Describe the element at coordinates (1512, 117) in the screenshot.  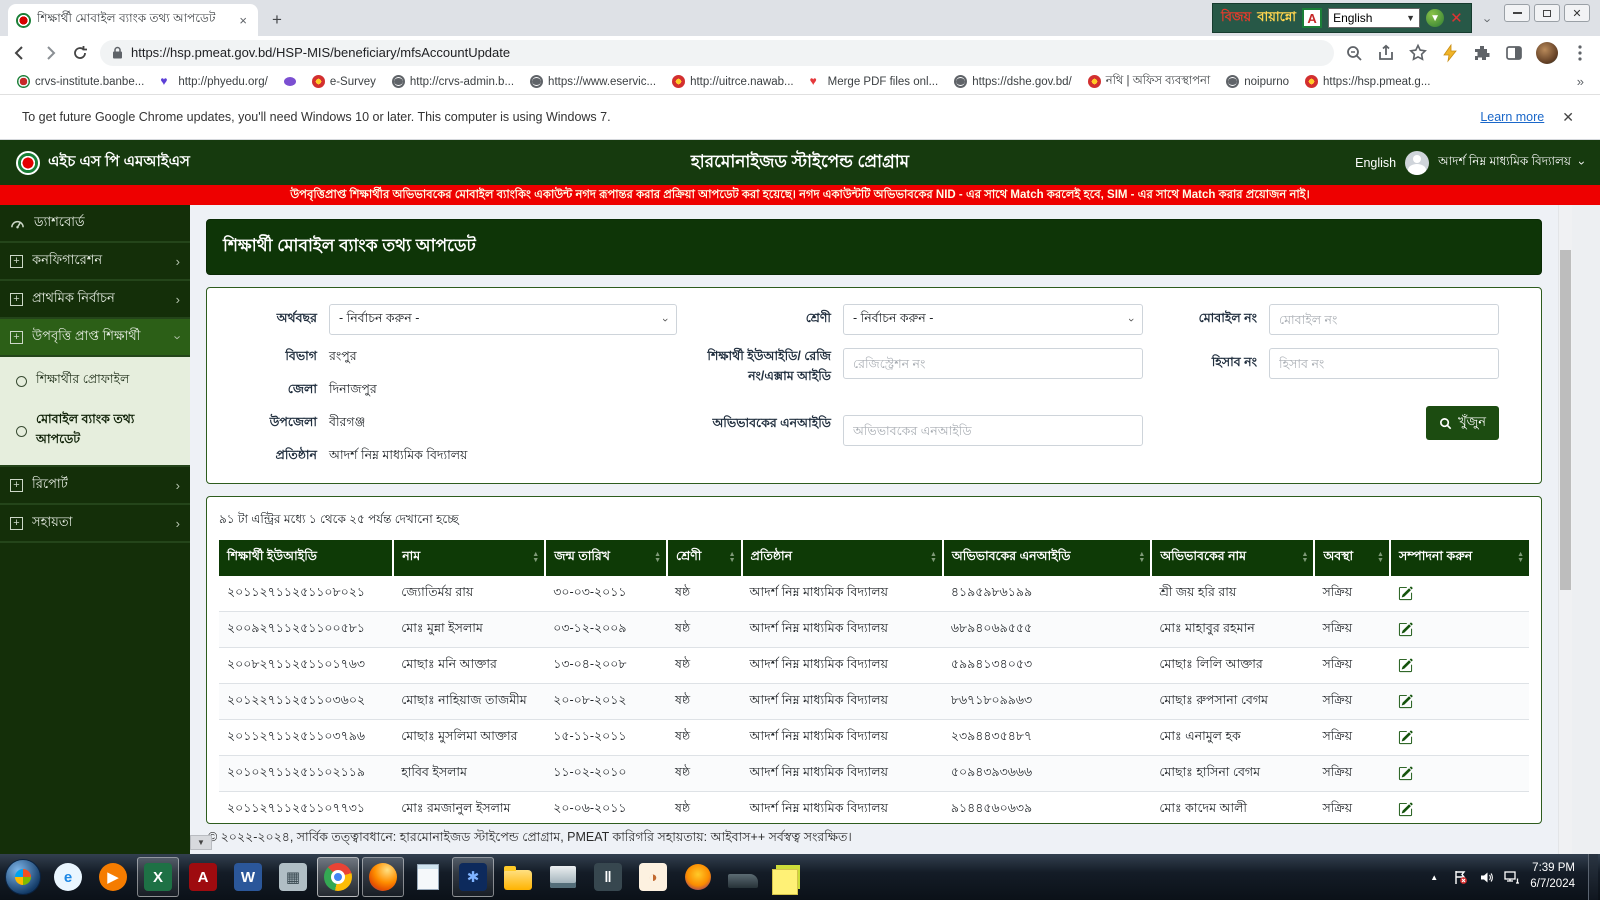
I see `learn-more-link: Learn more` at that location.